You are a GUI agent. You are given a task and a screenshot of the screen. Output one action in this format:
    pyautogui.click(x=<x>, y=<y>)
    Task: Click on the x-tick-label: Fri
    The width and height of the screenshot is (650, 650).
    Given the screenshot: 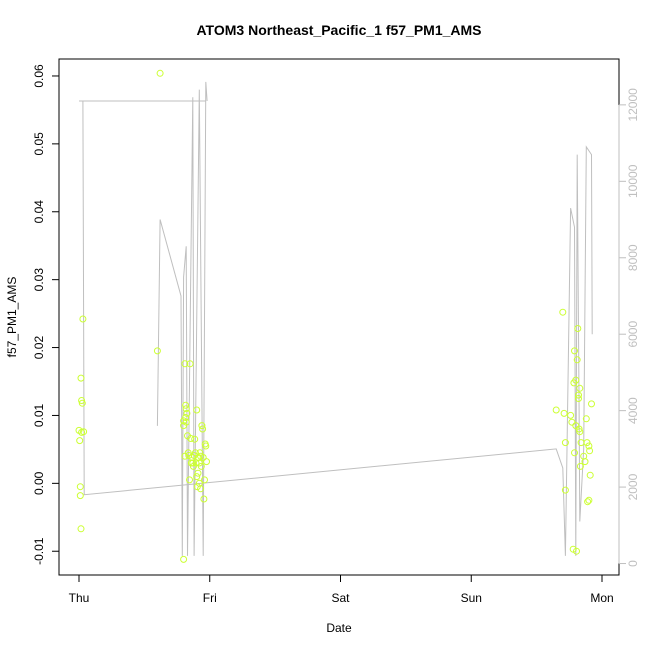 What is the action you would take?
    pyautogui.click(x=210, y=598)
    